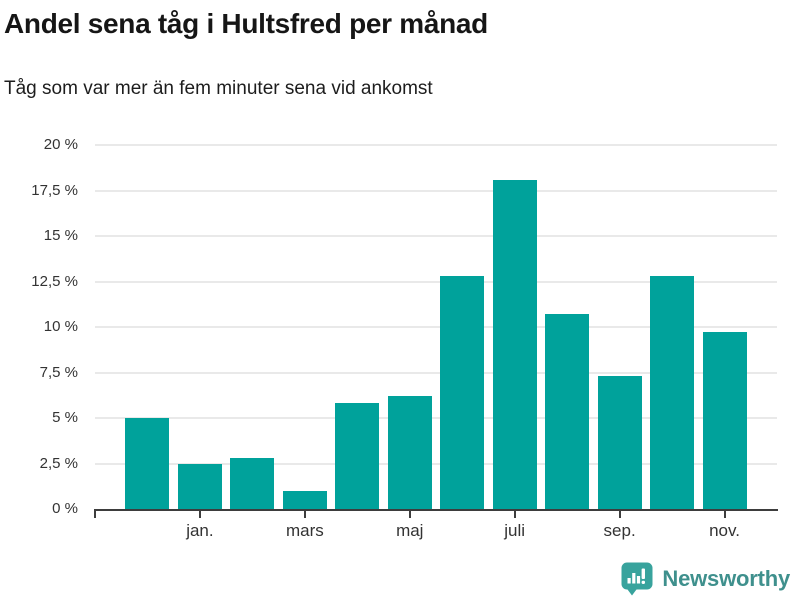  I want to click on y-axis-tick-label: 12,5 %, so click(54, 281).